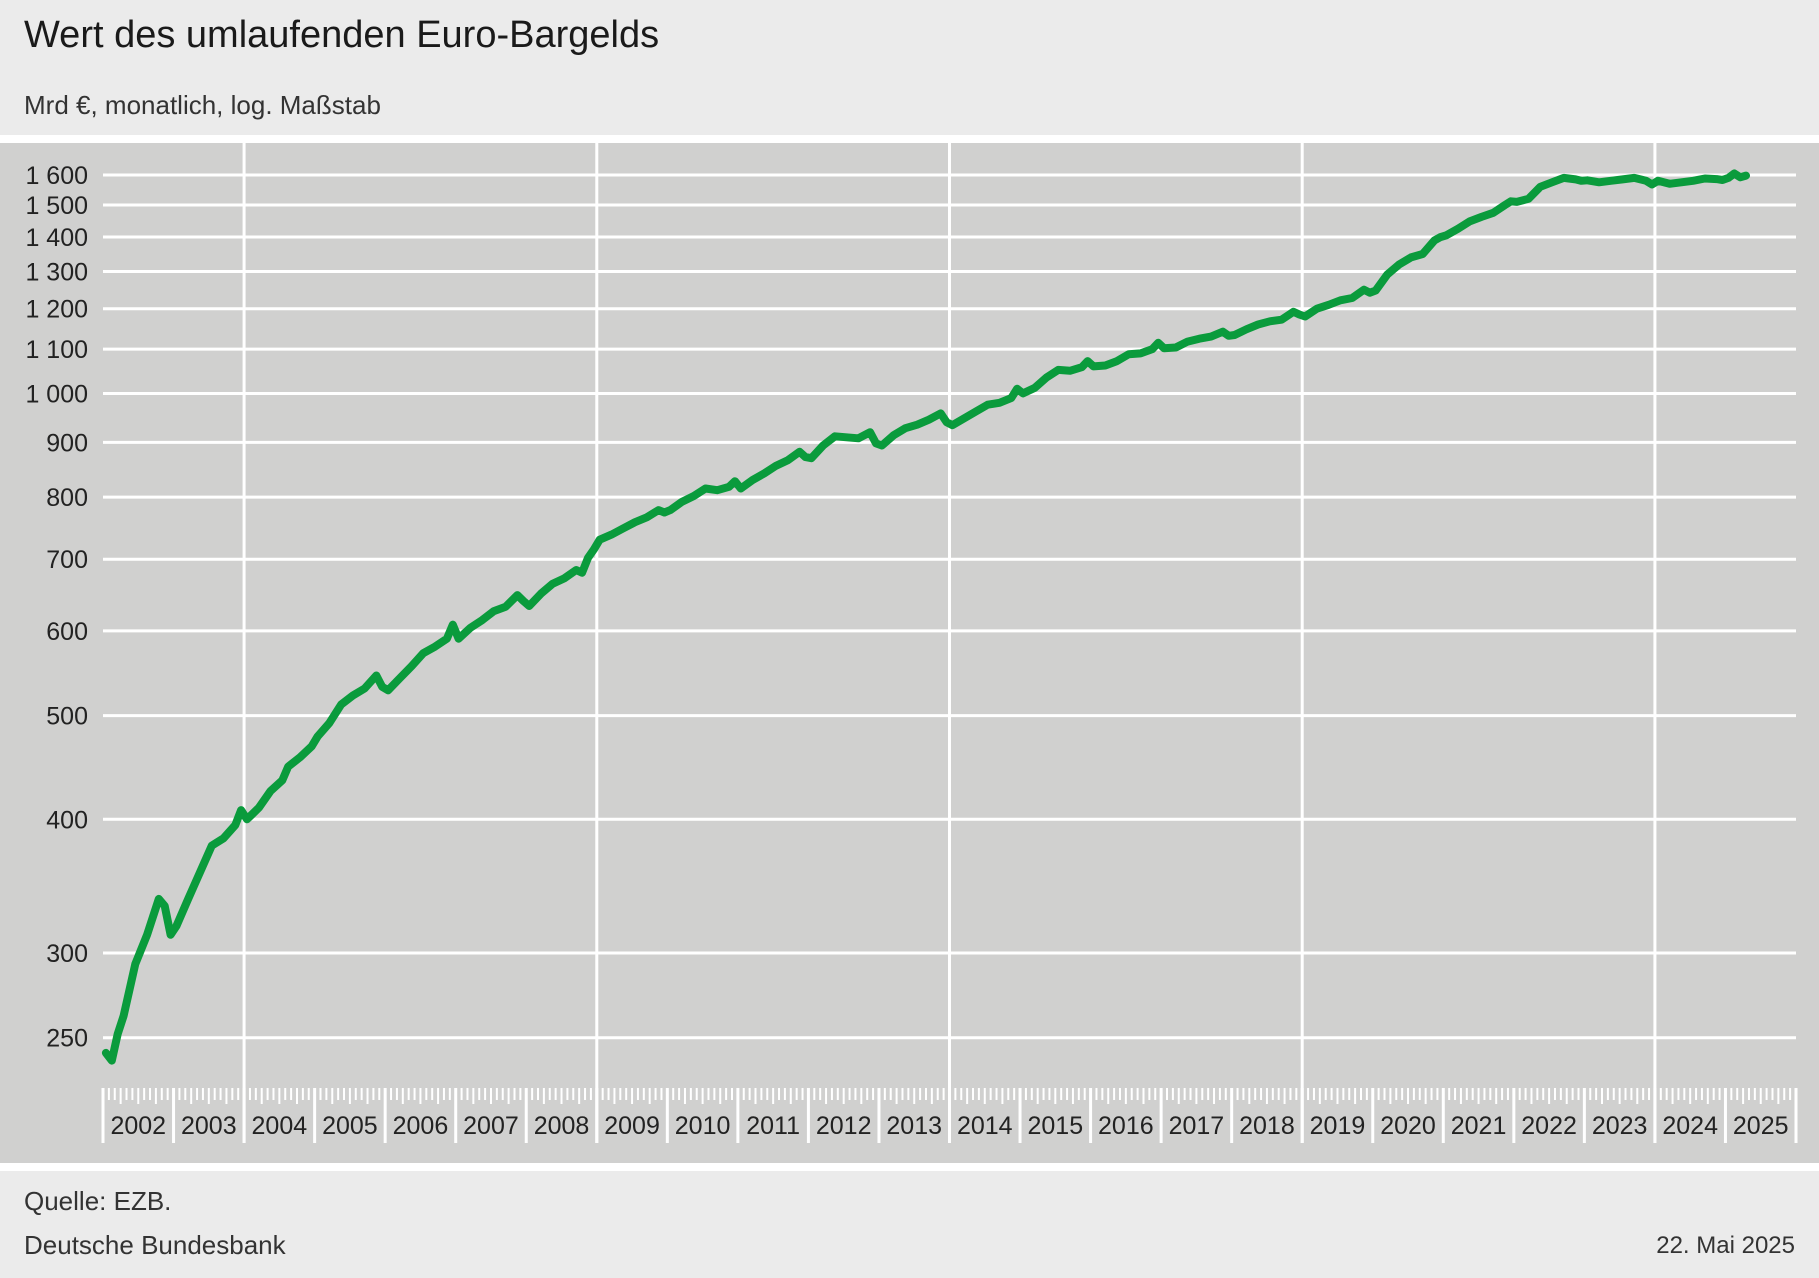 Image resolution: width=1819 pixels, height=1278 pixels. I want to click on x-tick-label: 2007, so click(491, 1126).